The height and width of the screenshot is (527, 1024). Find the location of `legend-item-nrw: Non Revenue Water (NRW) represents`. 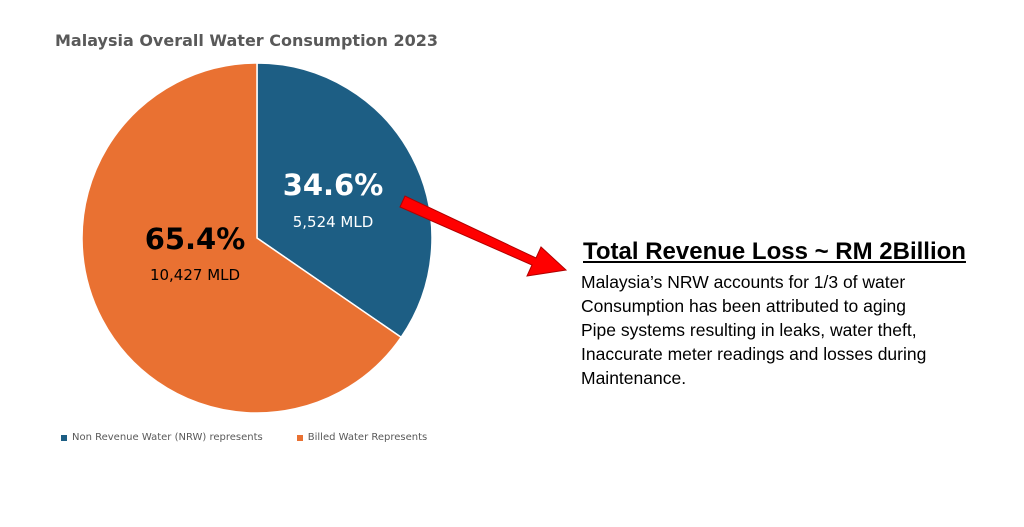

legend-item-nrw: Non Revenue Water (NRW) represents is located at coordinates (162, 437).